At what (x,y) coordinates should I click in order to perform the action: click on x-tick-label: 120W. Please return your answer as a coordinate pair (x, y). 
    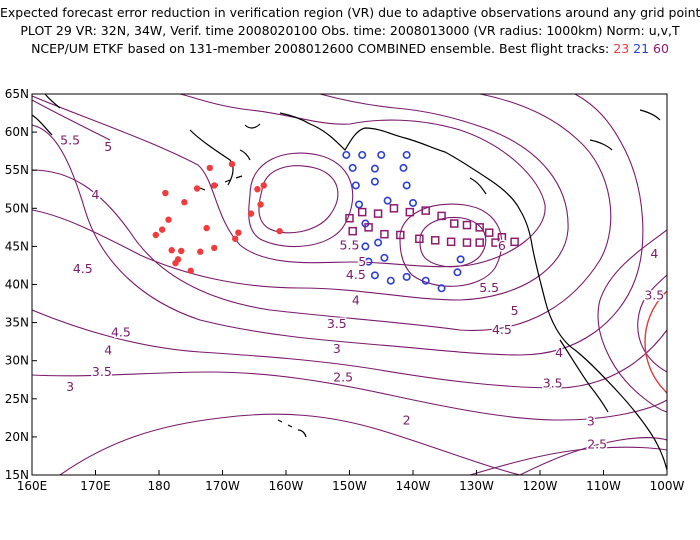
    Looking at the image, I should click on (540, 486).